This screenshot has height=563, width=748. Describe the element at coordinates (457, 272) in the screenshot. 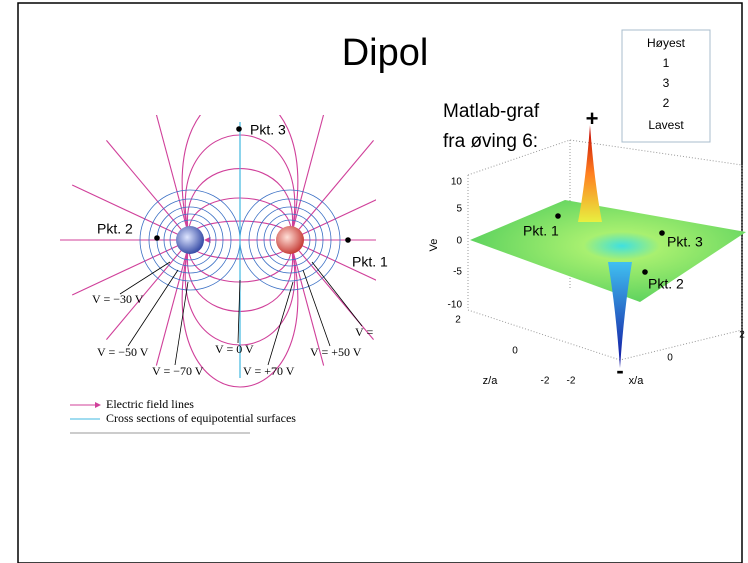

I see `tick-label: -5` at that location.